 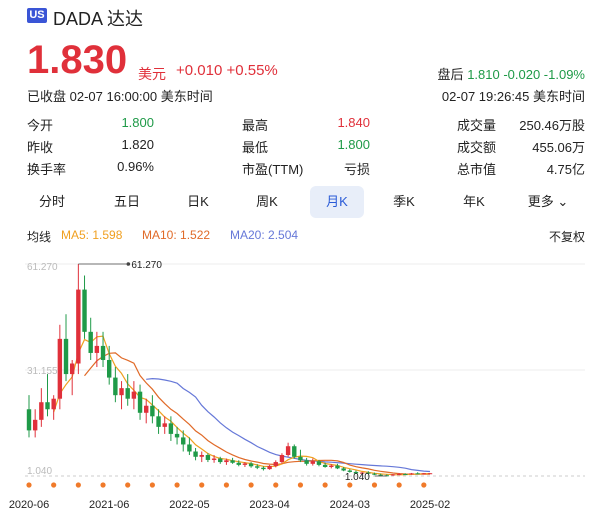 I want to click on tab-1: 五日, so click(x=126, y=201).